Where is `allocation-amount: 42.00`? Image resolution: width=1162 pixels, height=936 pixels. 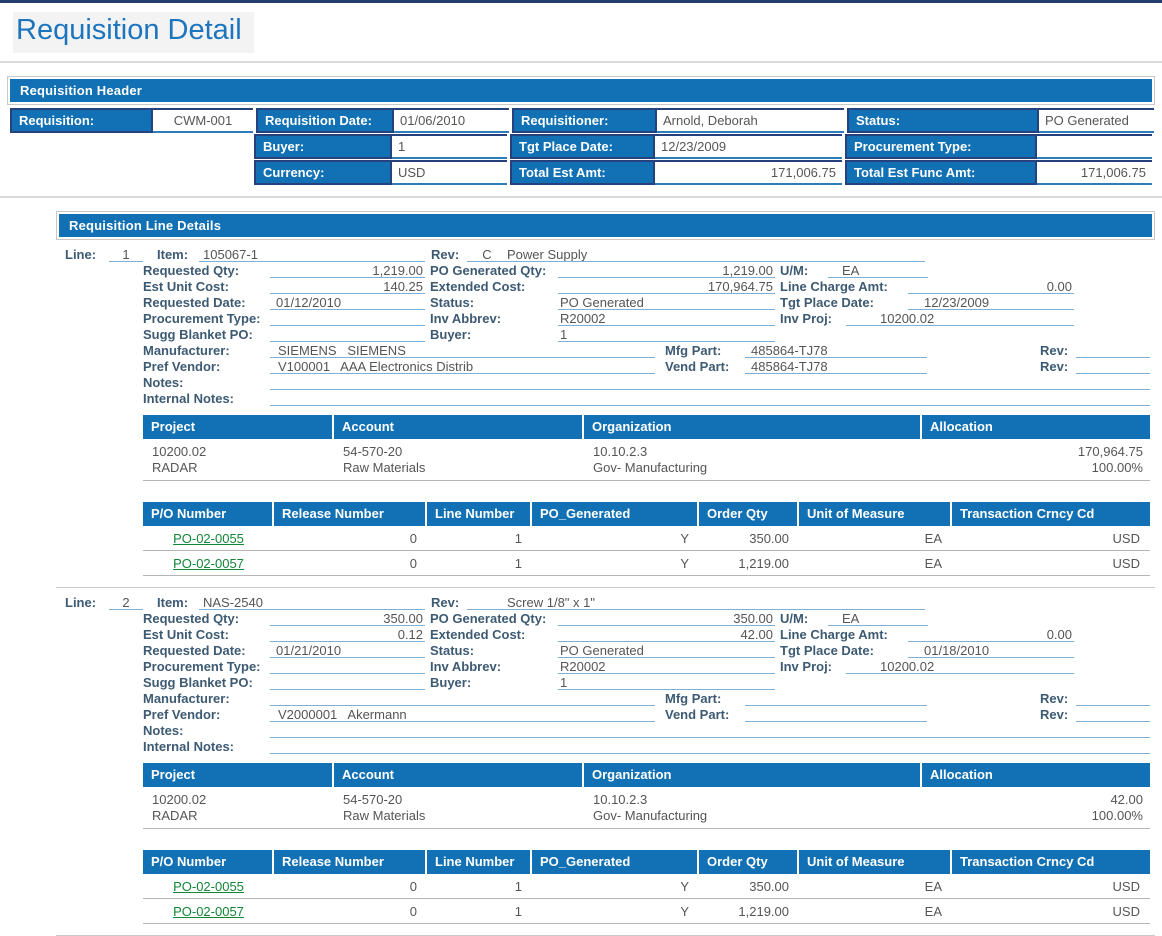 allocation-amount: 42.00 is located at coordinates (1126, 799).